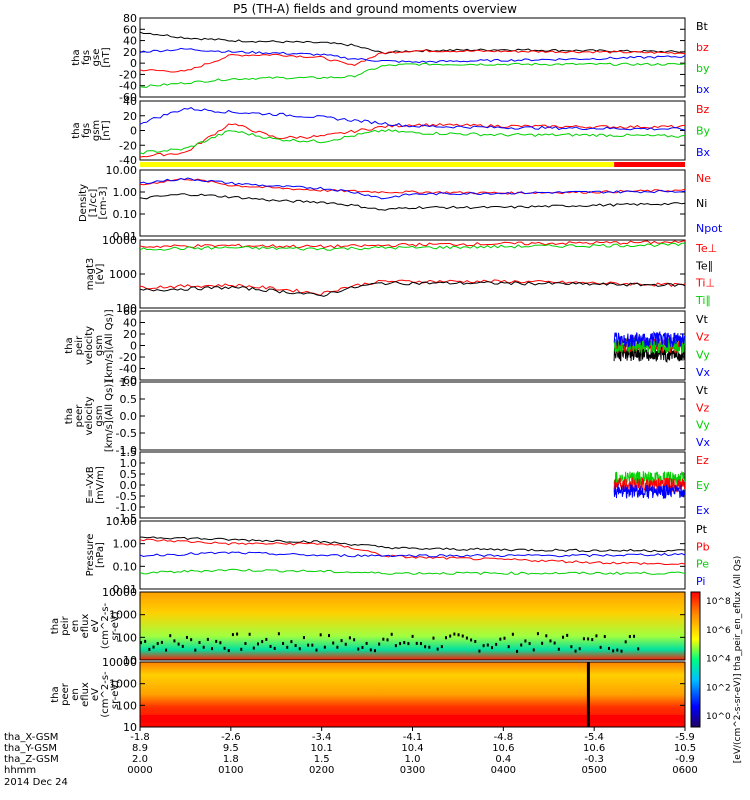 This screenshot has height=800, width=750. I want to click on y-tick-label: 0.5, so click(129, 399).